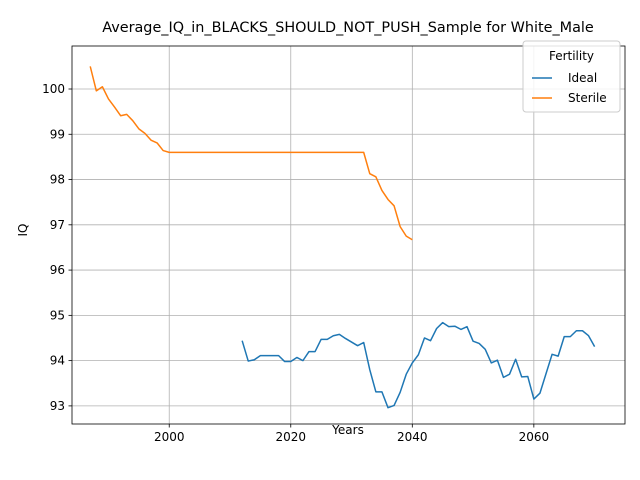 Image resolution: width=640 pixels, height=480 pixels. Describe the element at coordinates (571, 56) in the screenshot. I see `legend-title: Fertility` at that location.